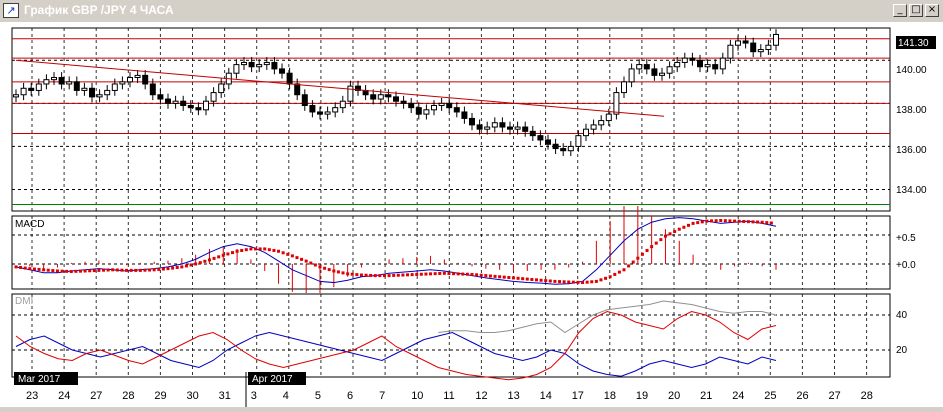  What do you see at coordinates (607, 317) in the screenshot?
I see `adx-line` at bounding box center [607, 317].